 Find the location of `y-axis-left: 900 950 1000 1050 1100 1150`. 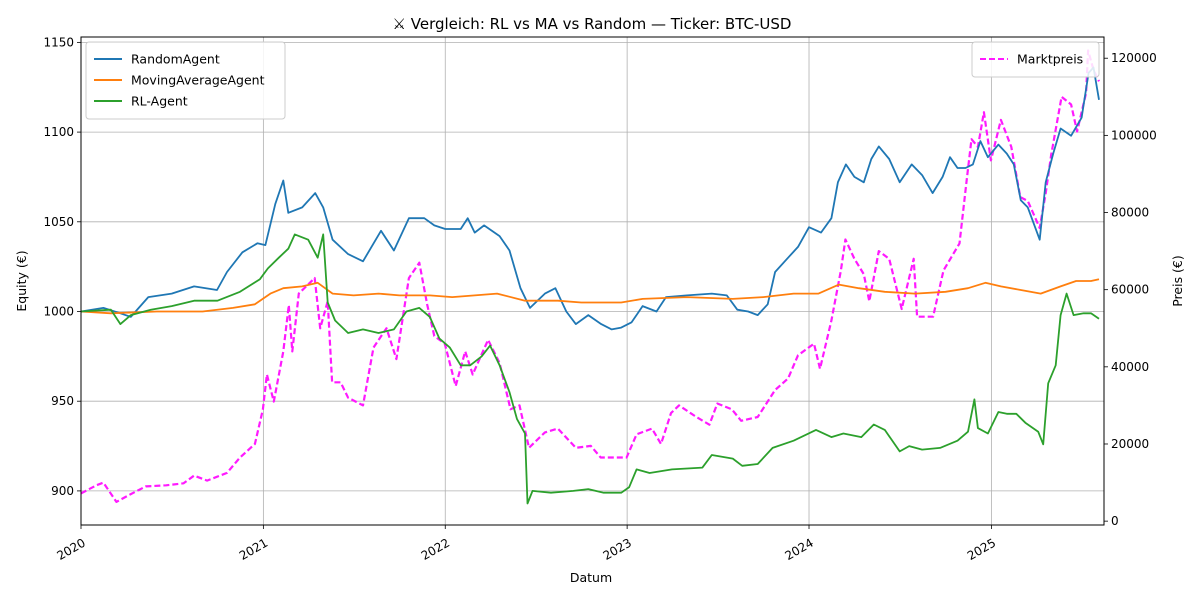

y-axis-left: 900 950 1000 1050 1100 1150 is located at coordinates (62, 266).